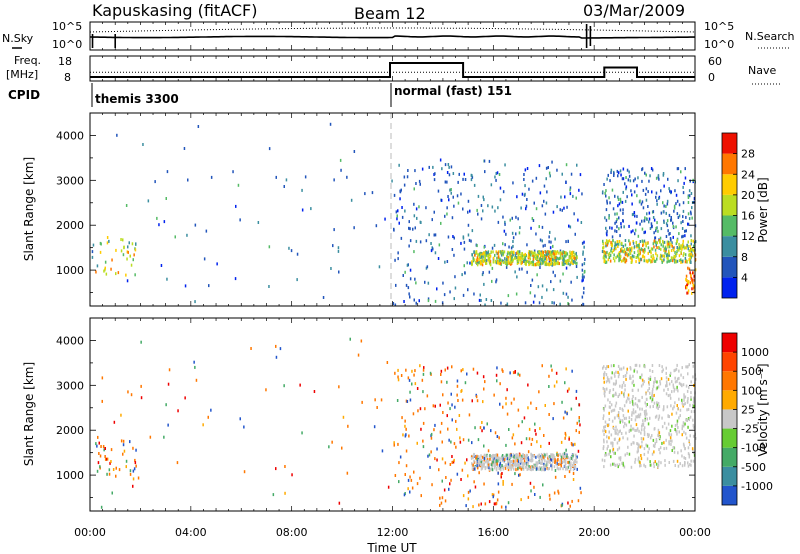 The height and width of the screenshot is (554, 800). Describe the element at coordinates (70, 385) in the screenshot. I see `y-tick-label: 3000` at that location.